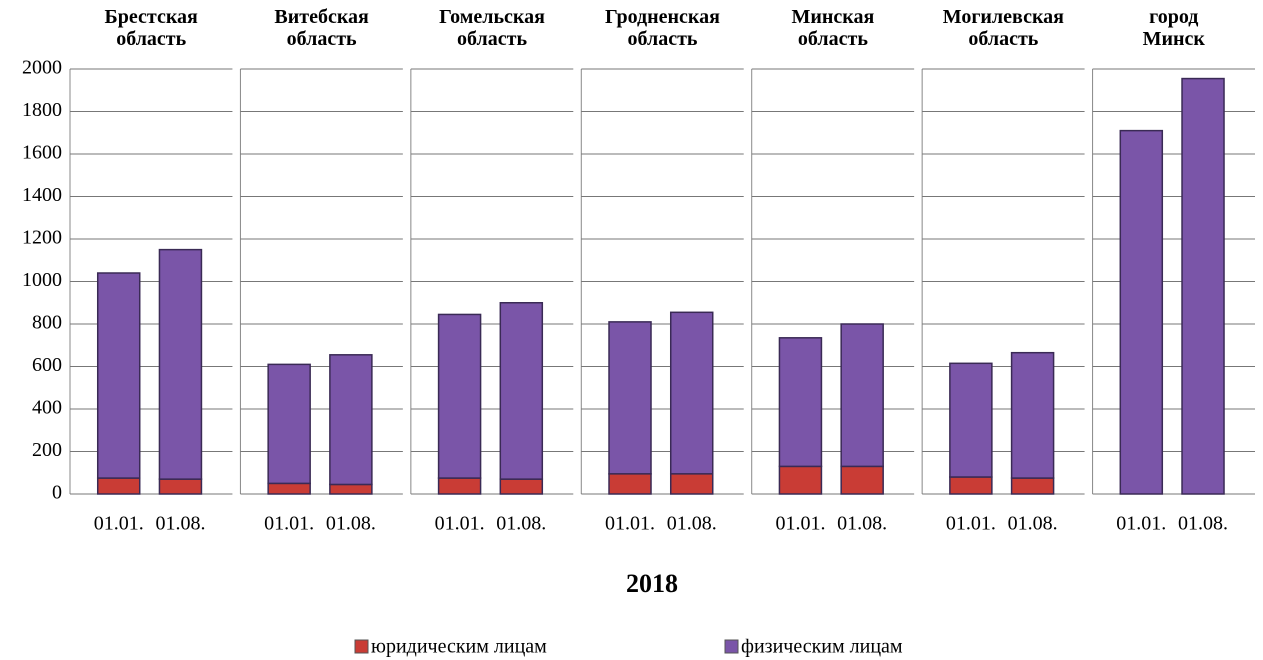  What do you see at coordinates (42, 280) in the screenshot?
I see `y-tick-label: 1000` at bounding box center [42, 280].